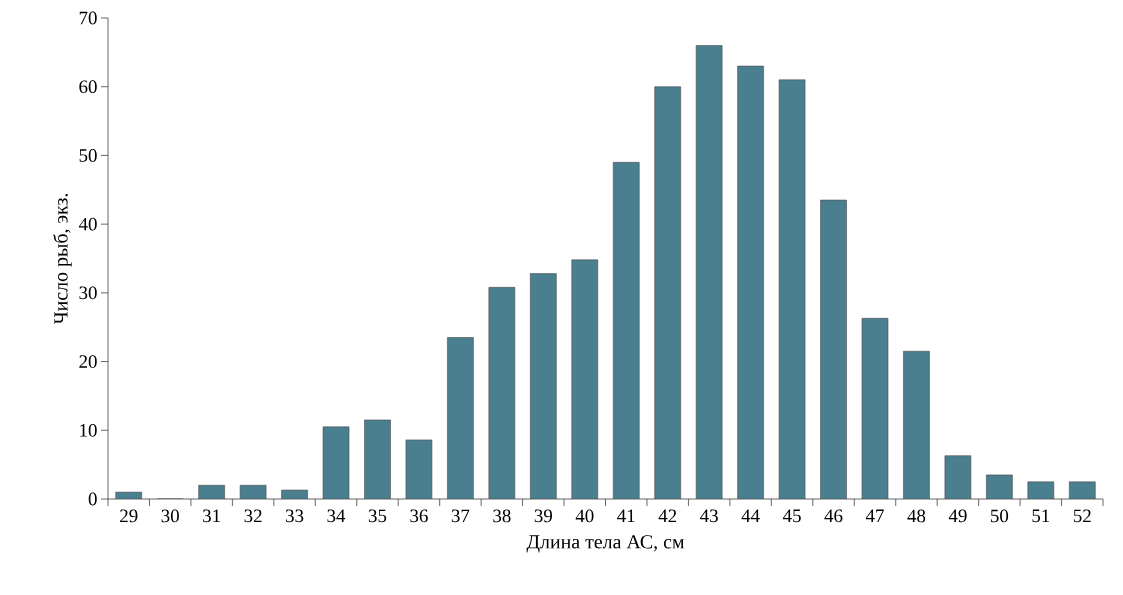 This screenshot has height=595, width=1123. Describe the element at coordinates (336, 516) in the screenshot. I see `x-tick-label: 34` at that location.